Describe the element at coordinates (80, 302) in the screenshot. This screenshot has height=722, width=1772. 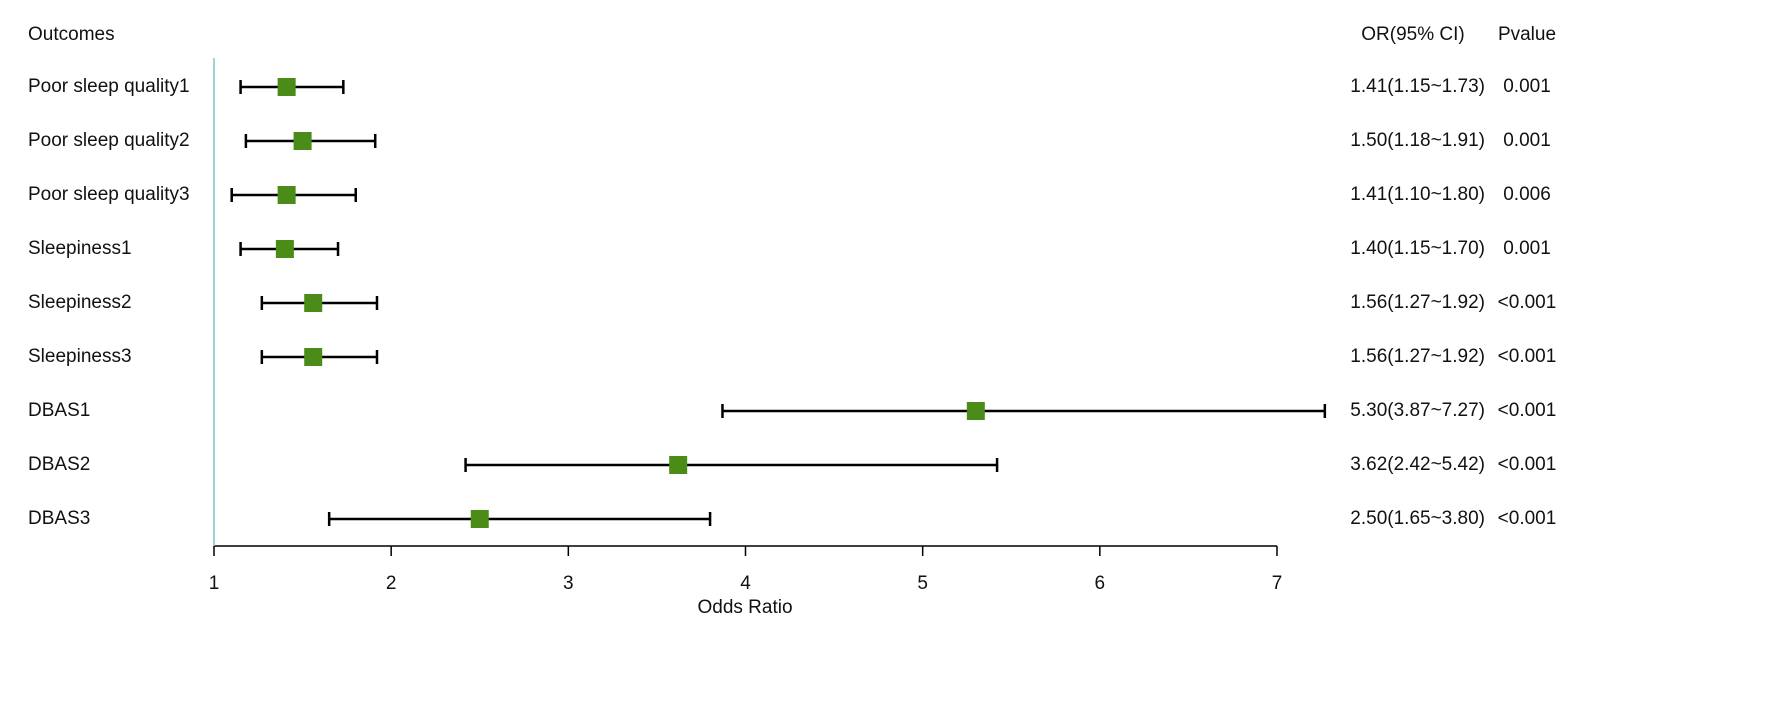
I see `row-label: Sleepiness2` at that location.